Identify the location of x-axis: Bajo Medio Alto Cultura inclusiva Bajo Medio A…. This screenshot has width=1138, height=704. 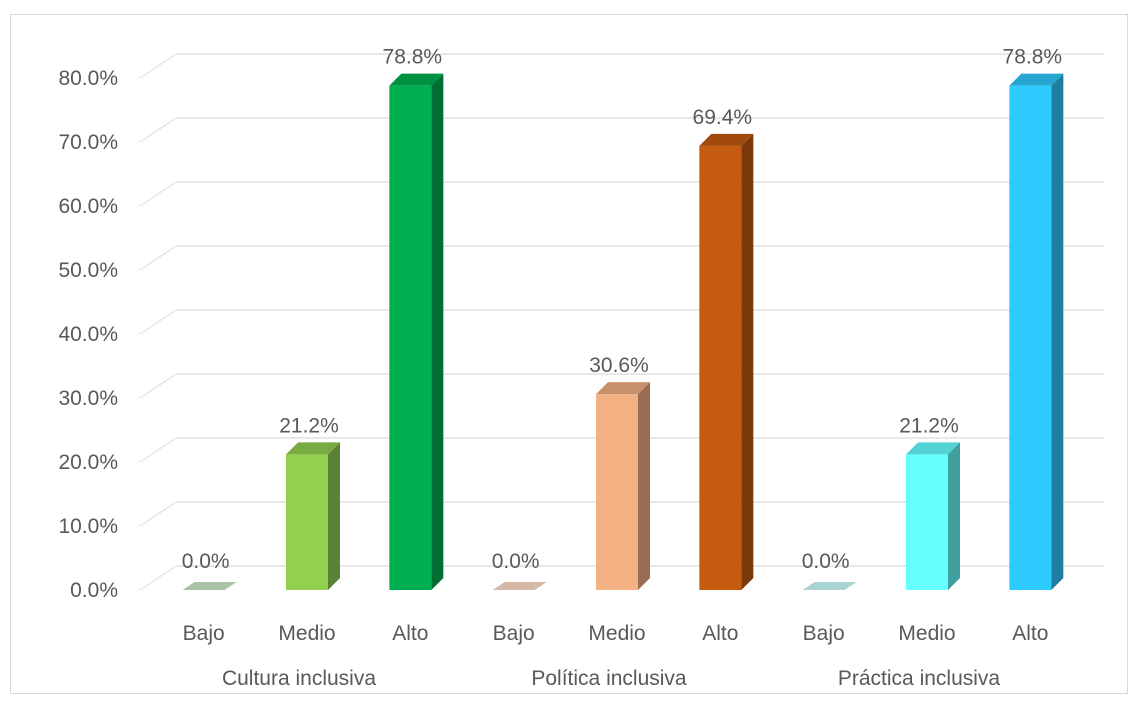
(616, 656).